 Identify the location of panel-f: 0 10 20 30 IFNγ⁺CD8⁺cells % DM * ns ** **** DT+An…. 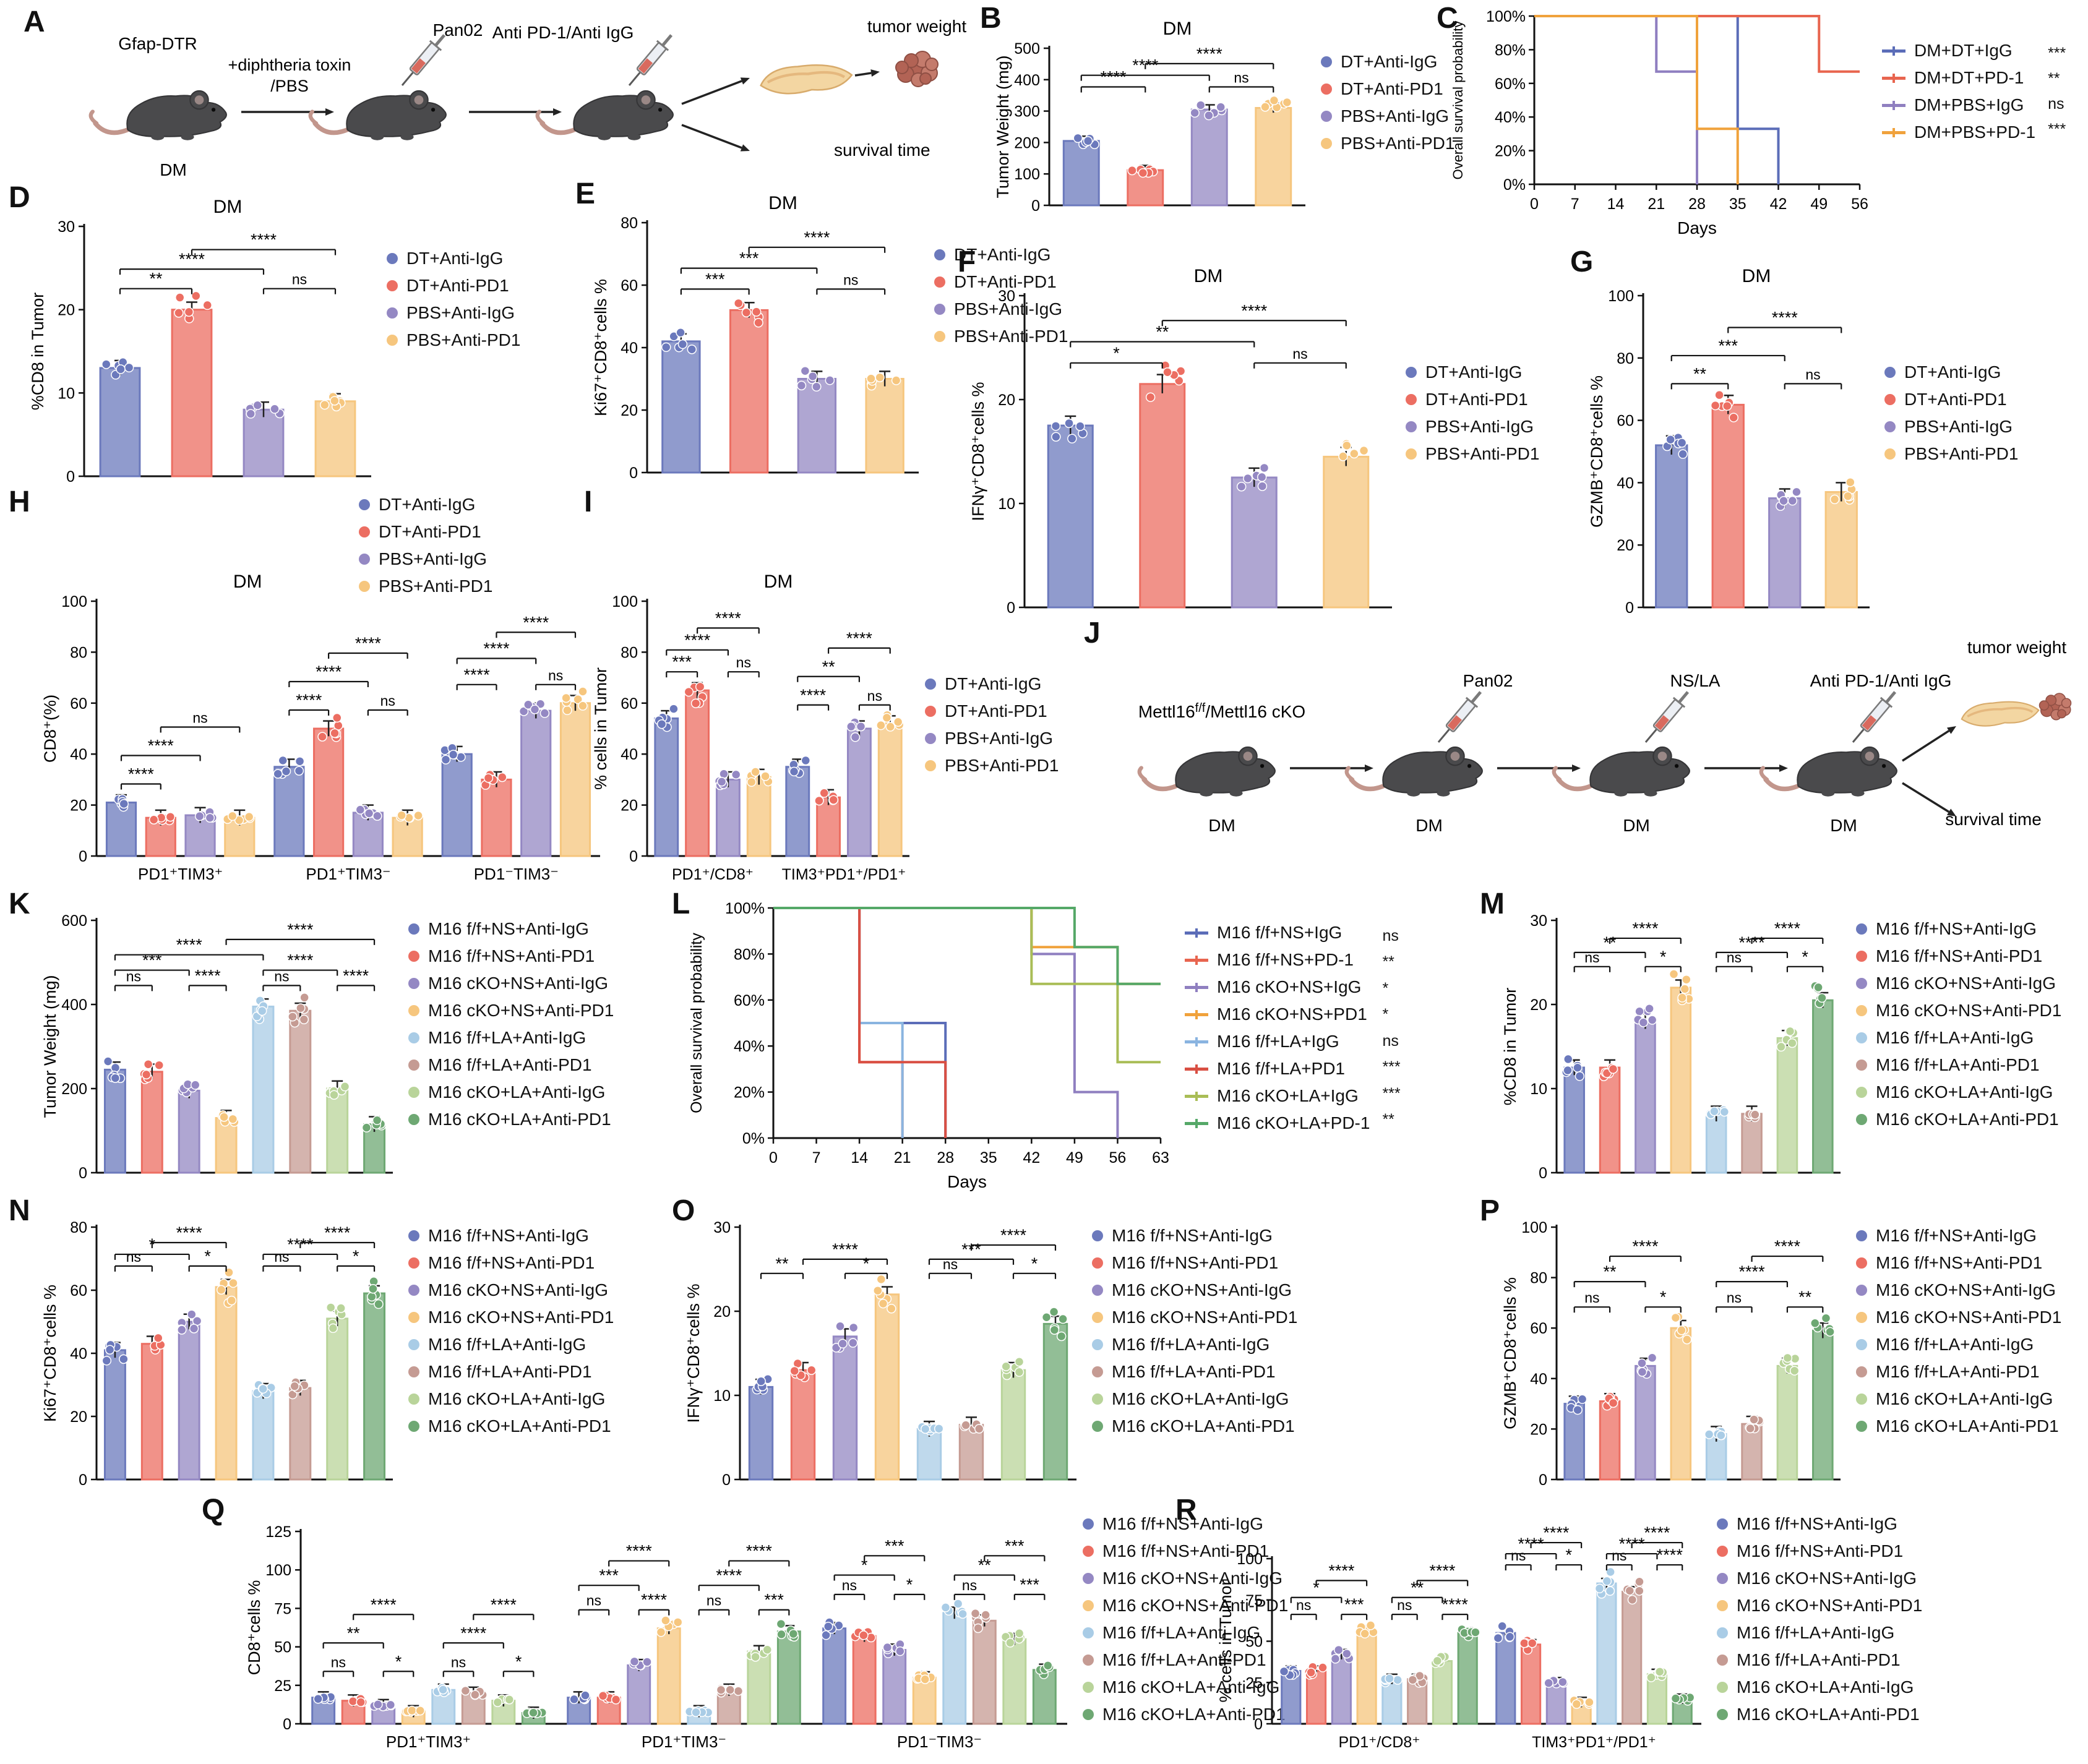
(1274, 447).